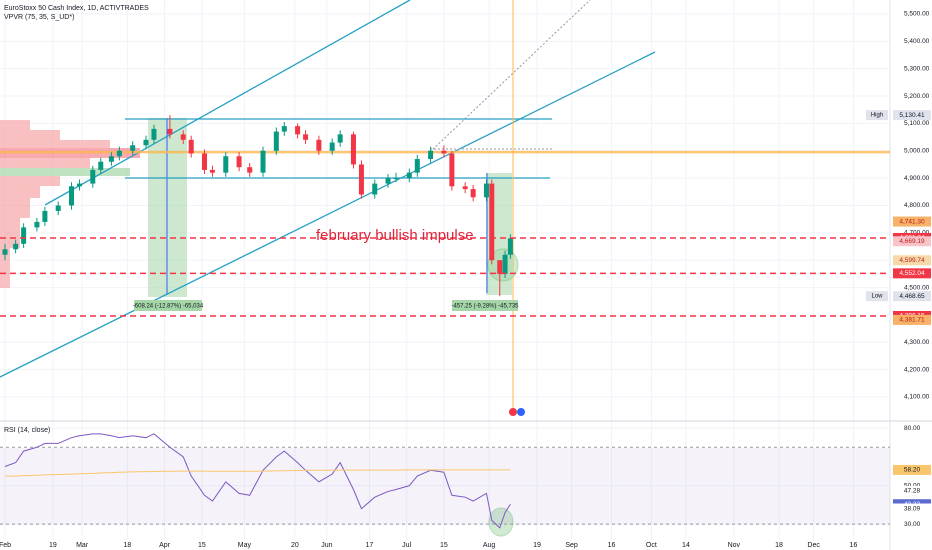 The width and height of the screenshot is (932, 550). What do you see at coordinates (510, 76) in the screenshot?
I see `trend-line` at bounding box center [510, 76].